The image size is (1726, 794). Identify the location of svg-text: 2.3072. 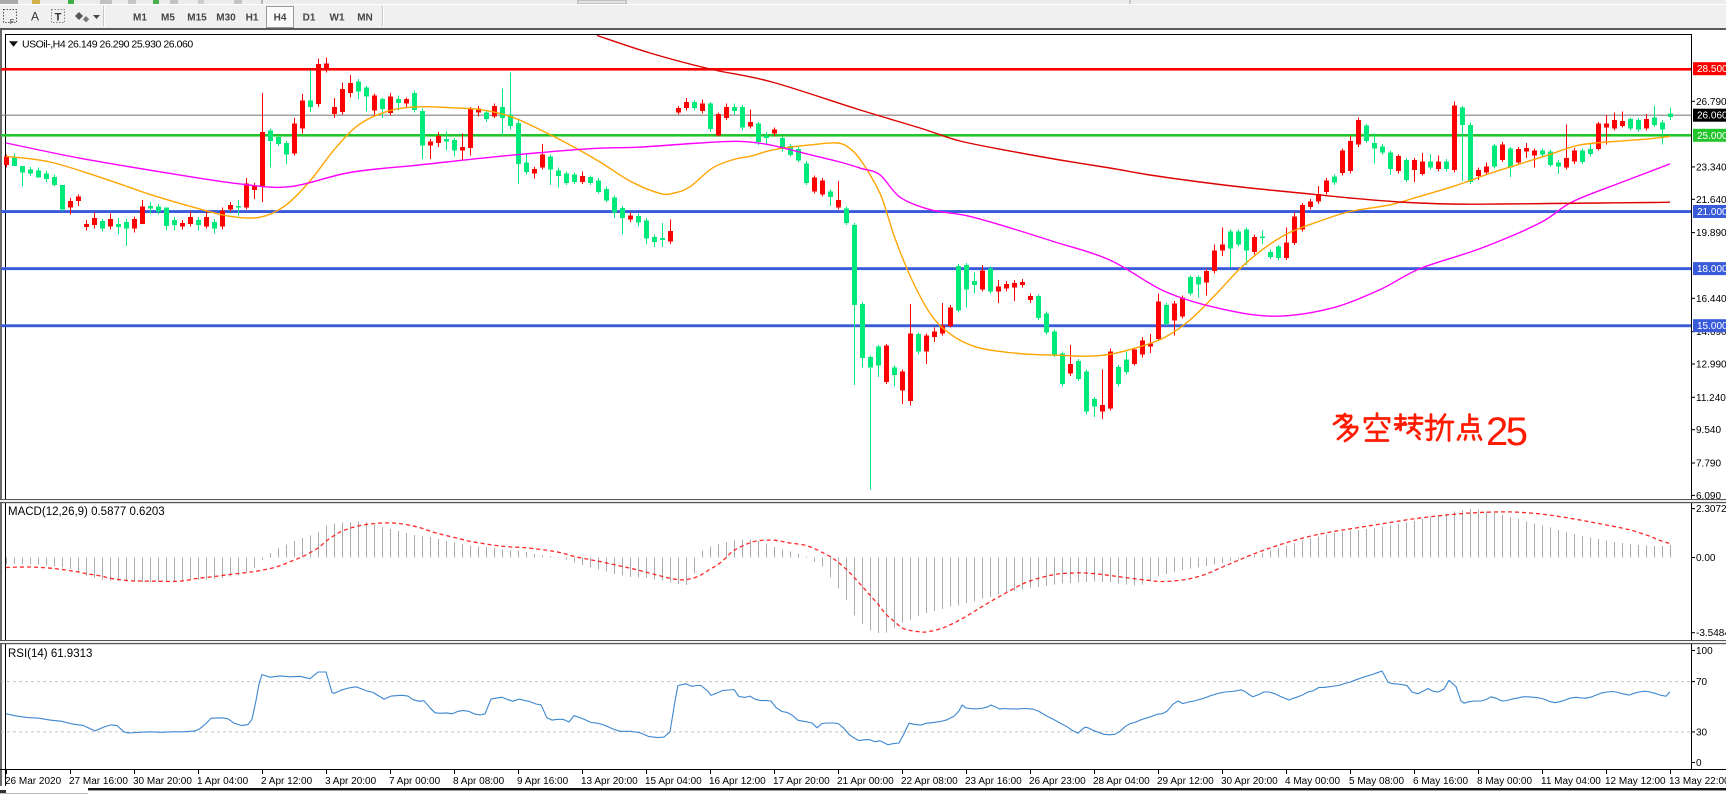
(1711, 509).